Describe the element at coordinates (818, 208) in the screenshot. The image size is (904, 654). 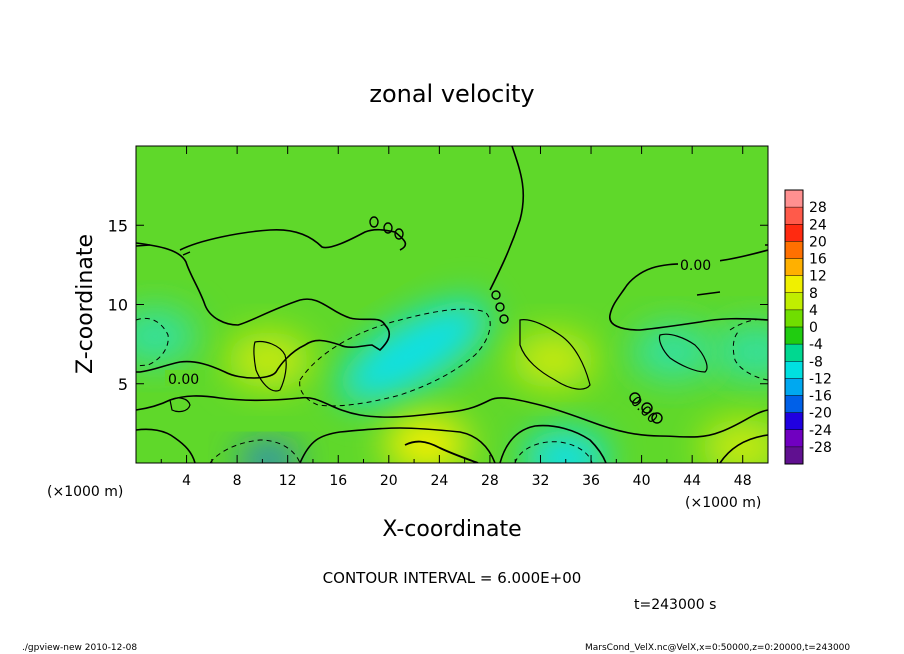
I see `colorbar-label: 28` at that location.